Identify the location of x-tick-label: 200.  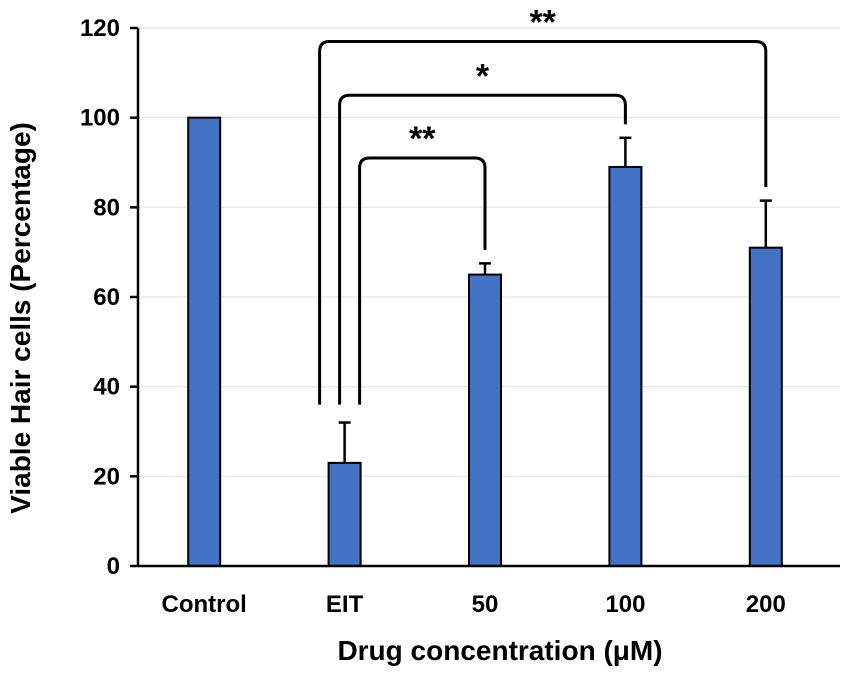
(766, 604).